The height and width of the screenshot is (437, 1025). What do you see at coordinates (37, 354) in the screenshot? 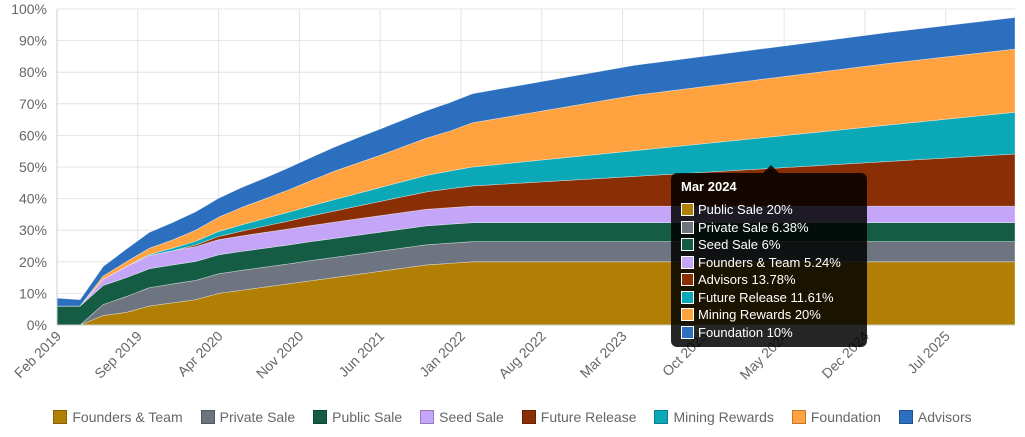
I see `x-tick-label: Feb 2019` at bounding box center [37, 354].